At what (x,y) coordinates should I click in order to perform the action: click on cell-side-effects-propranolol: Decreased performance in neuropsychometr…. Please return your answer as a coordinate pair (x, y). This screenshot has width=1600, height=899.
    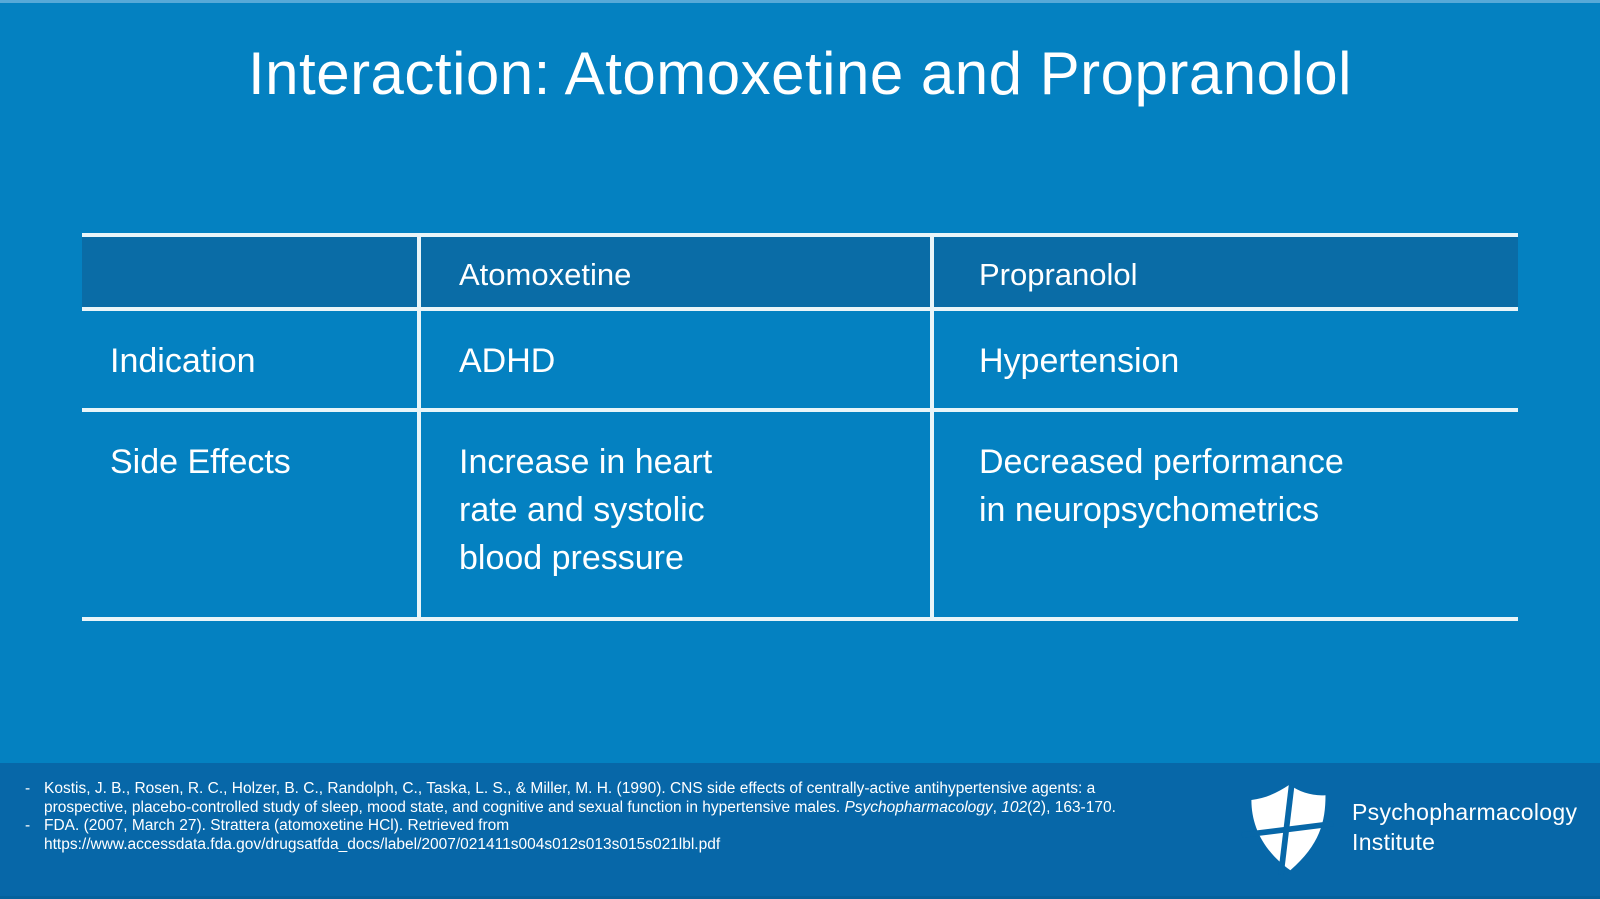
    Looking at the image, I should click on (1224, 514).